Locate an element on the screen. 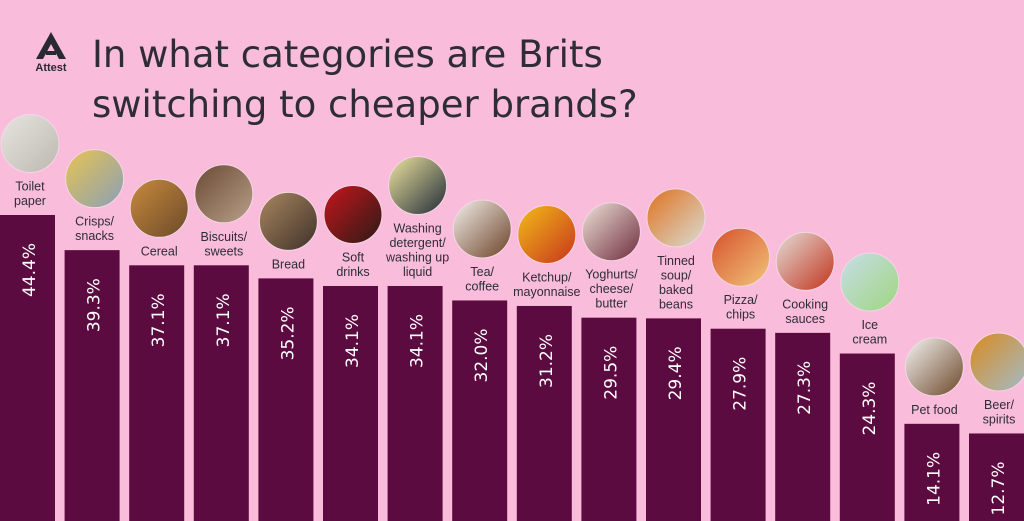 The width and height of the screenshot is (1024, 521). brand-logo: Attest is located at coordinates (51, 55).